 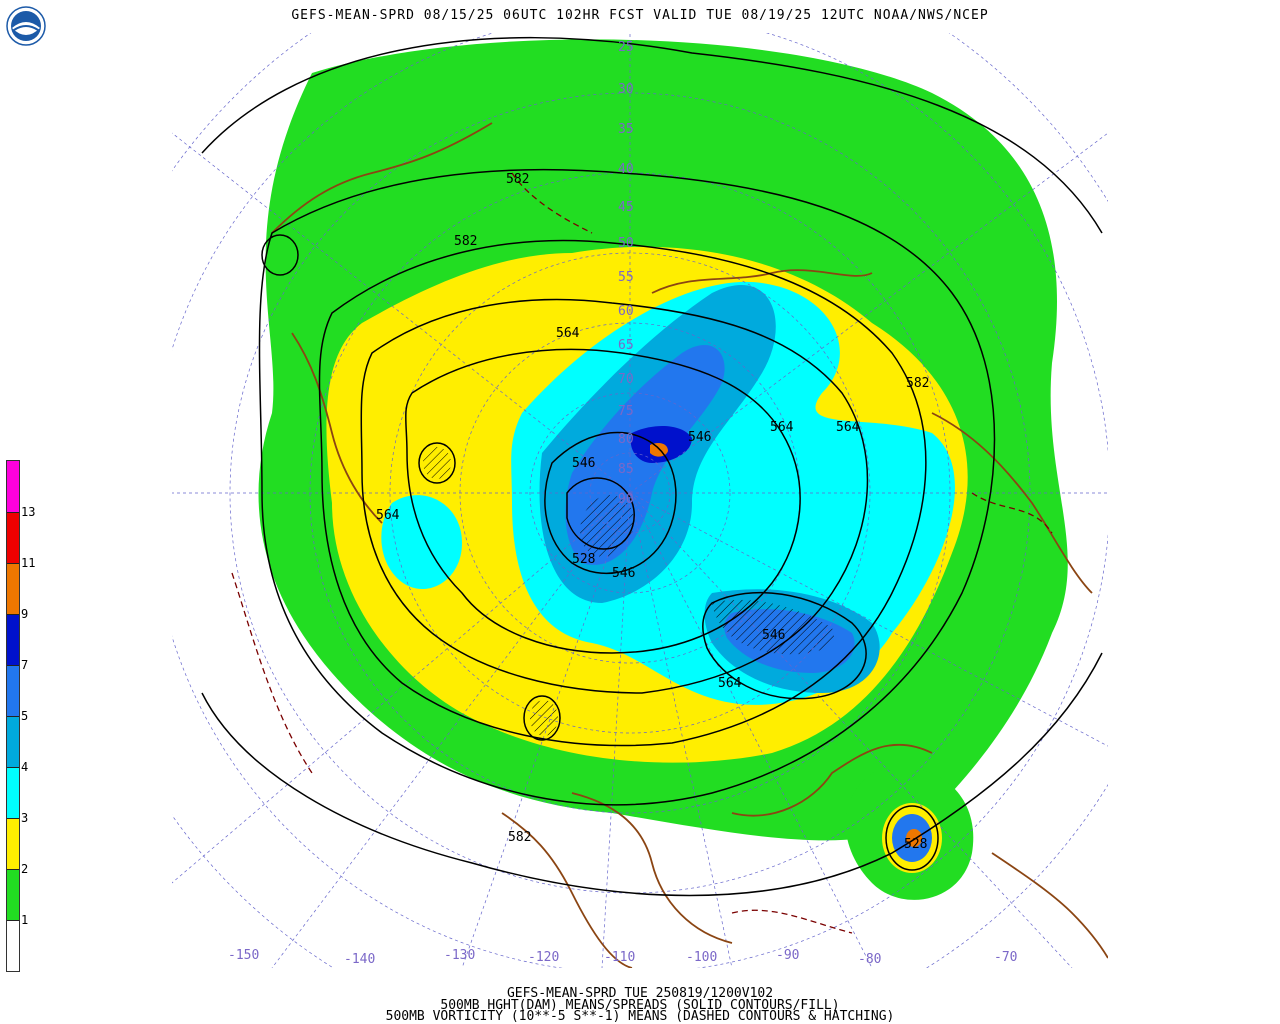 I want to click on colorbar-label: 3, so click(x=25, y=818).